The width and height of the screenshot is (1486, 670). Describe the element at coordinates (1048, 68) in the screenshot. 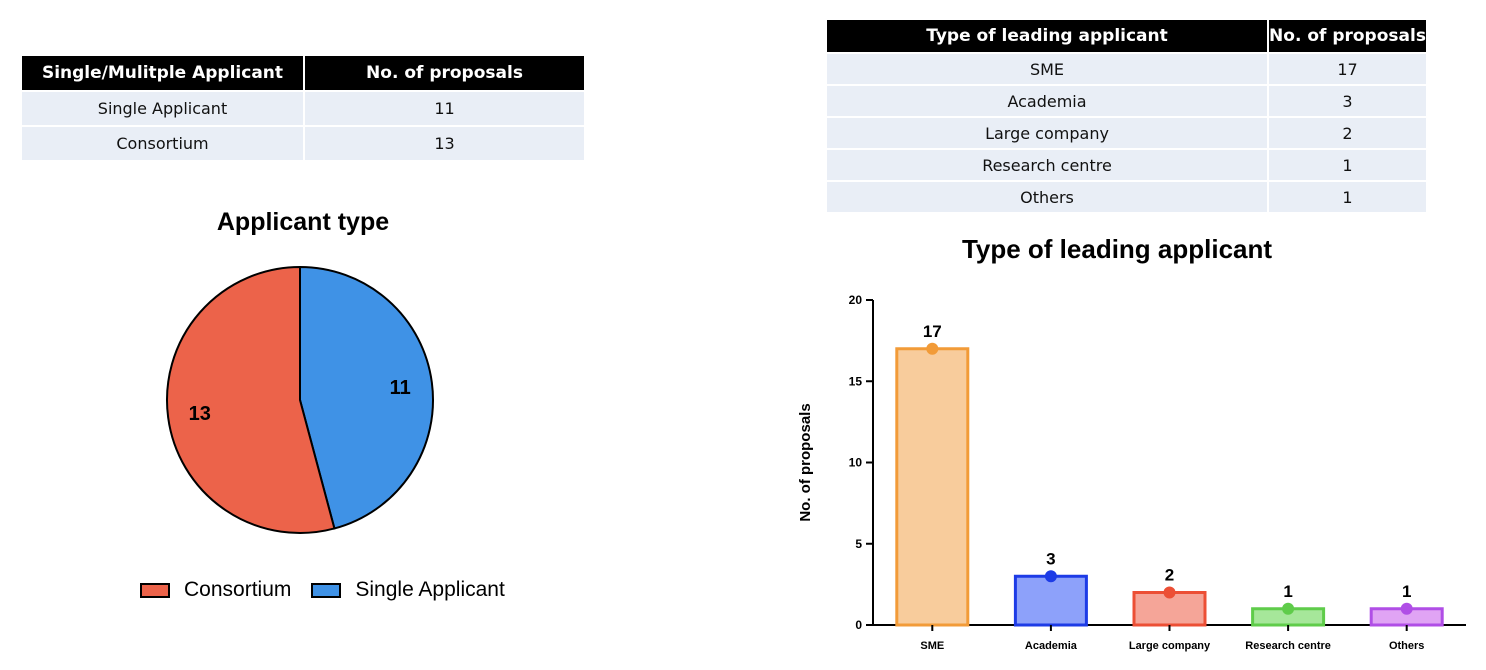

I see `table-cell: SME` at that location.